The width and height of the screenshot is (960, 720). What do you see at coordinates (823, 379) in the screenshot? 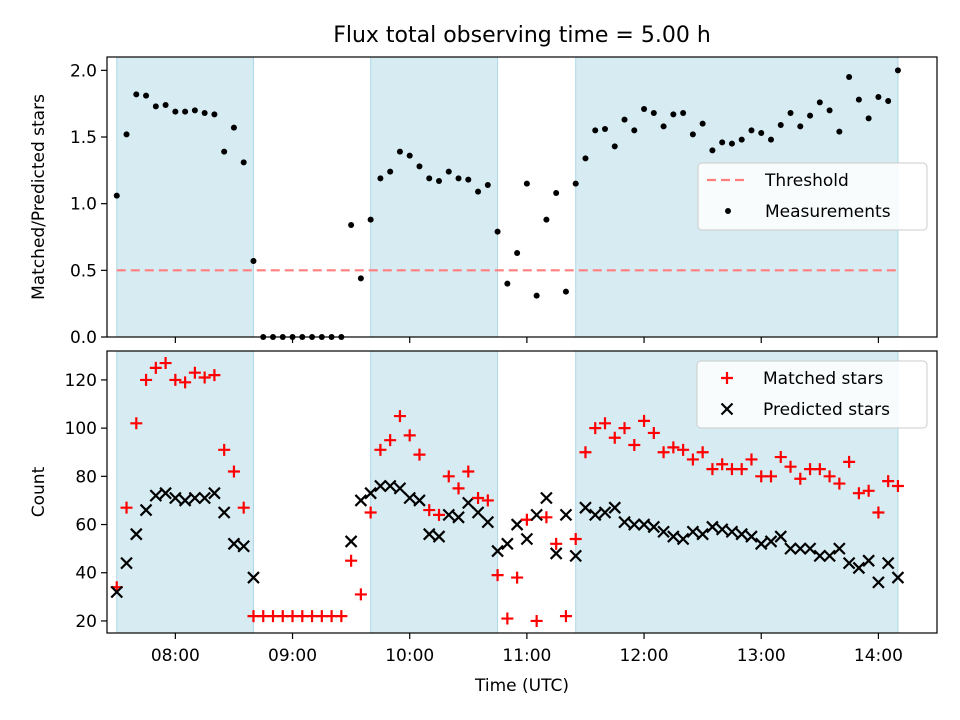
I see `legend-matched-label: Matched stars` at bounding box center [823, 379].